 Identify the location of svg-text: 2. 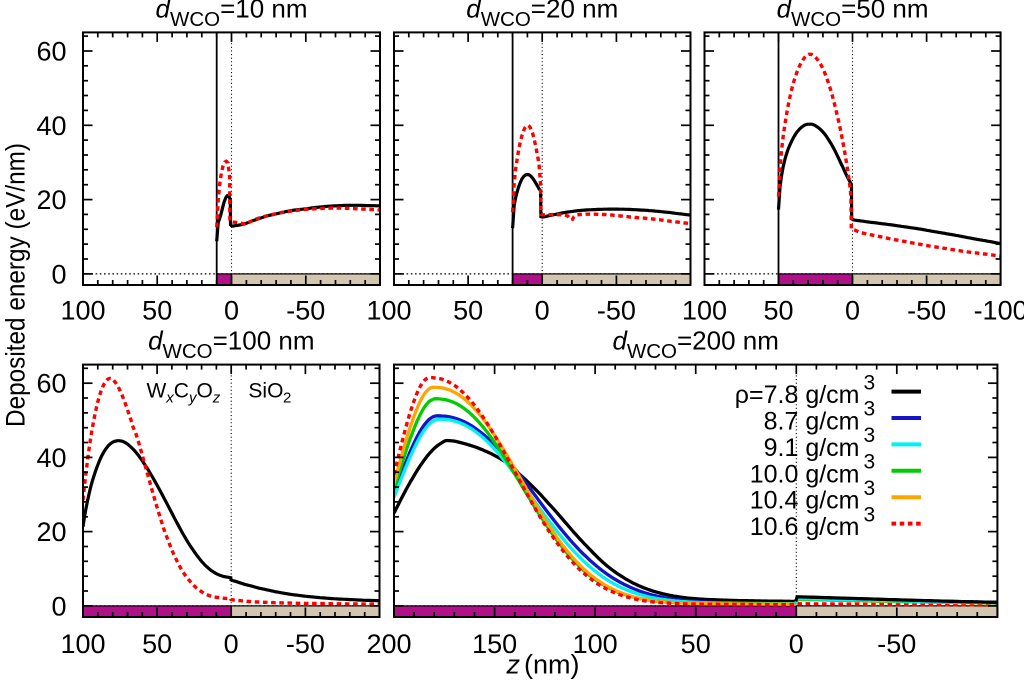
(287, 398).